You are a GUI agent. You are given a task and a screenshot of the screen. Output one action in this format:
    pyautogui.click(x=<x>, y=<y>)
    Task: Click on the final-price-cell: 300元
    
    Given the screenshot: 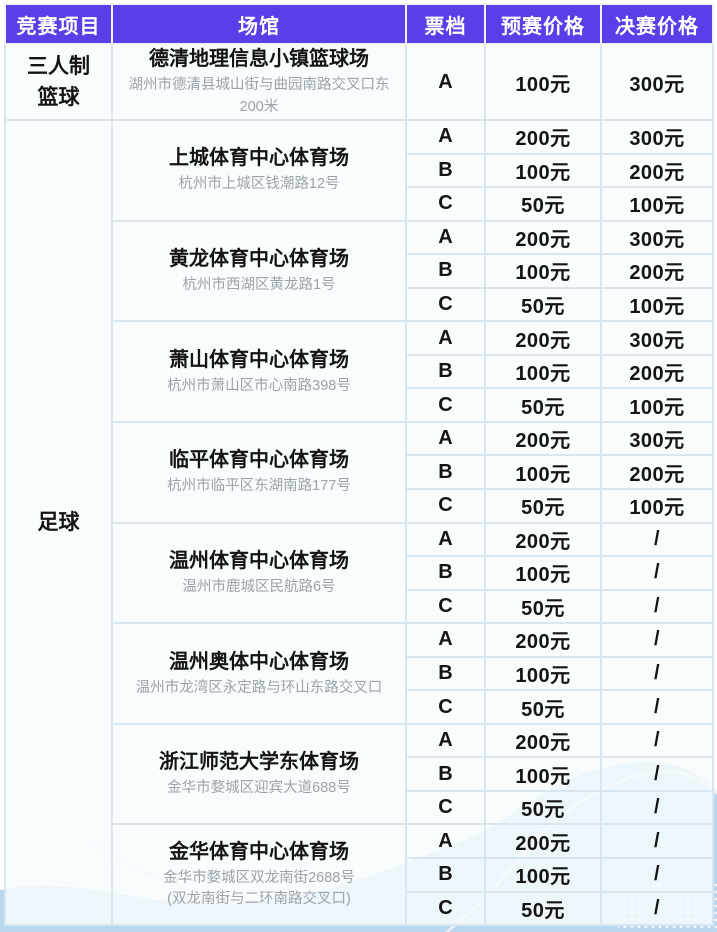 What is the action you would take?
    pyautogui.click(x=657, y=237)
    